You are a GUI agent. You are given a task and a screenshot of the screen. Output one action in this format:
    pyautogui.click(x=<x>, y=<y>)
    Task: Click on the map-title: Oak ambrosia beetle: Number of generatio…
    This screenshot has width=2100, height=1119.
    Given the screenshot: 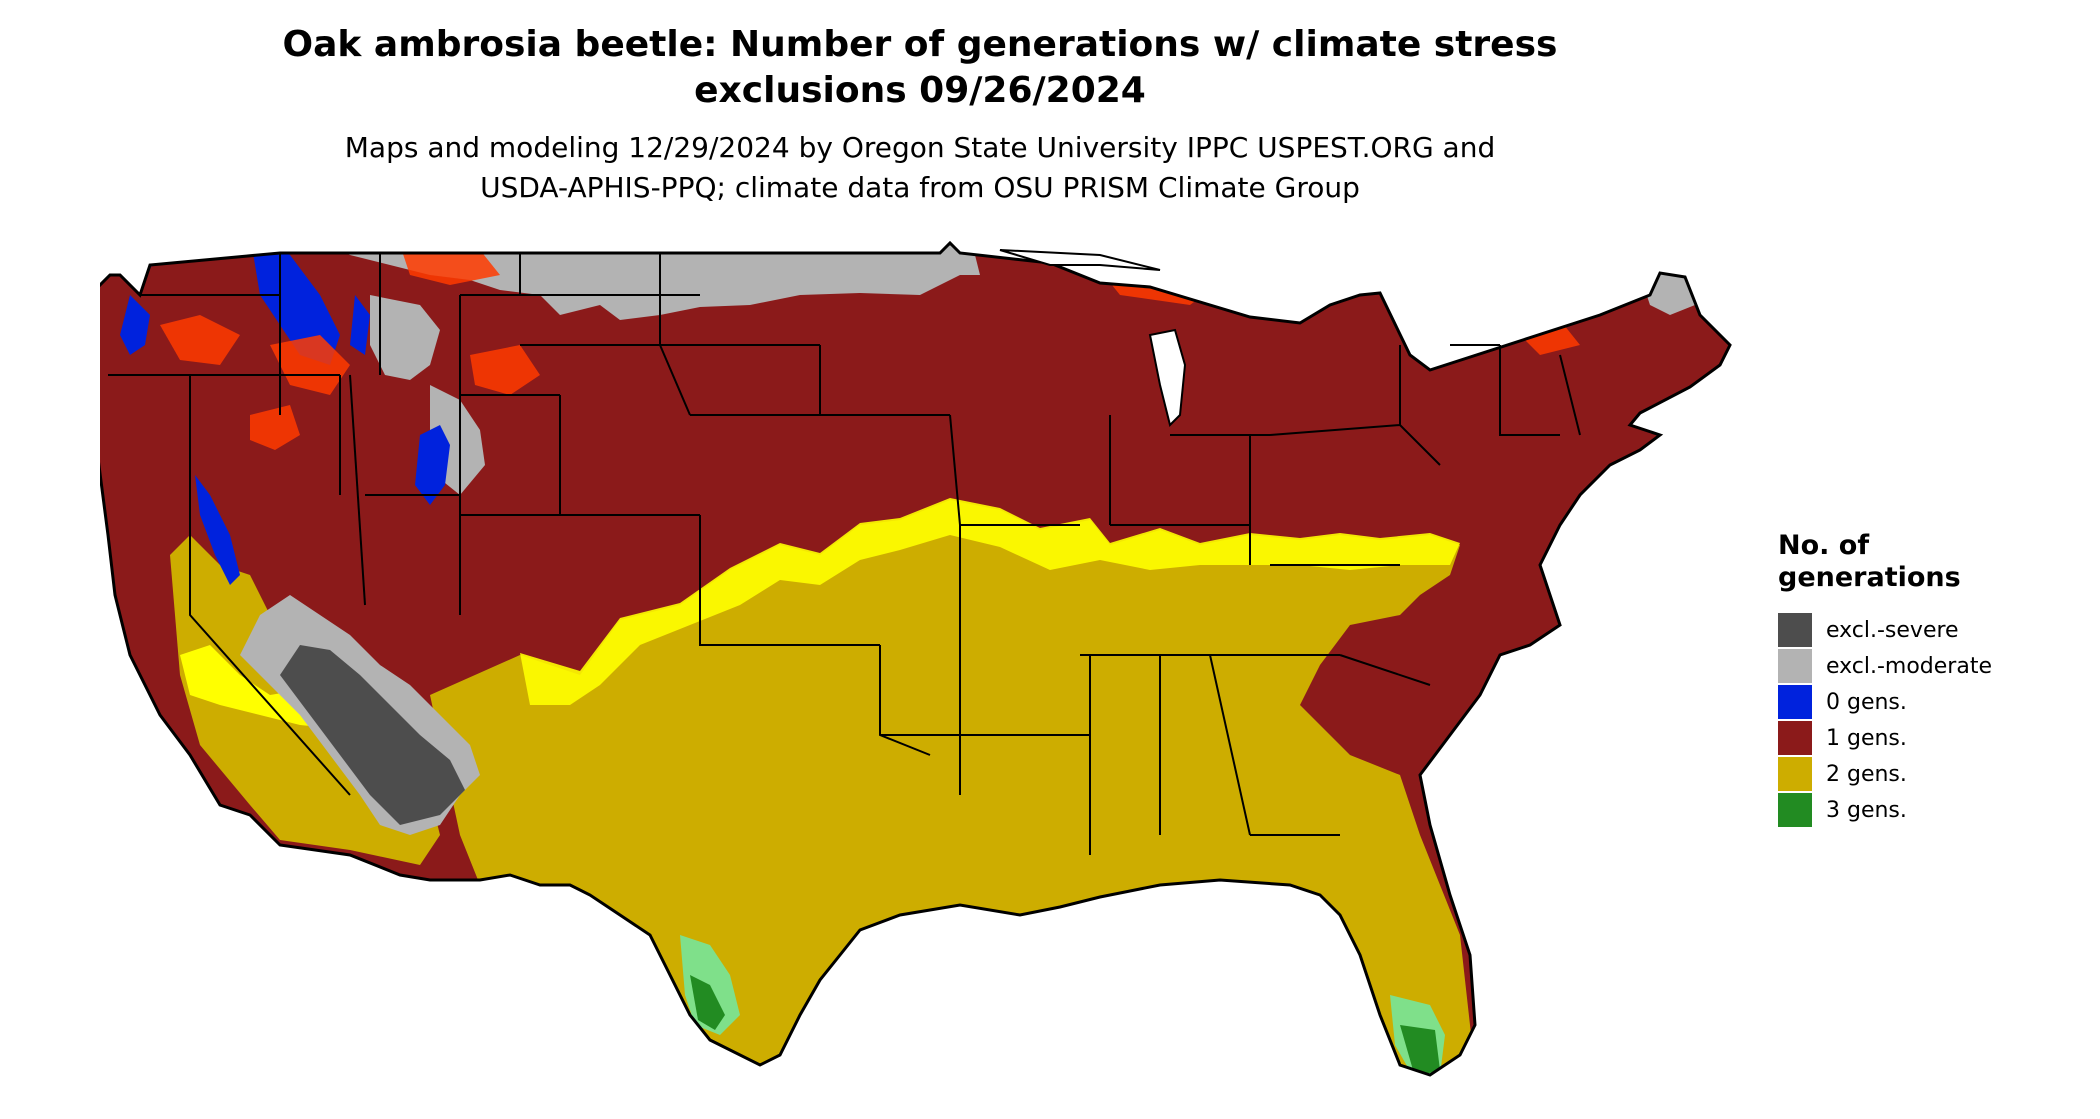 What is the action you would take?
    pyautogui.click(x=920, y=68)
    